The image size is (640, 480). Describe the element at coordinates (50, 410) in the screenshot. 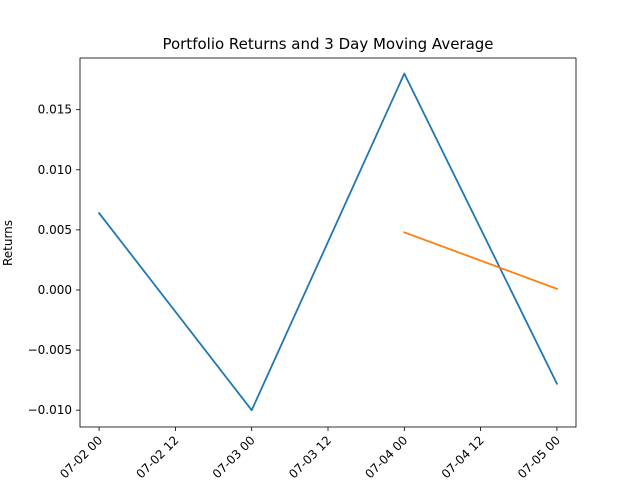

I see `y-tick-label: −0.010` at that location.